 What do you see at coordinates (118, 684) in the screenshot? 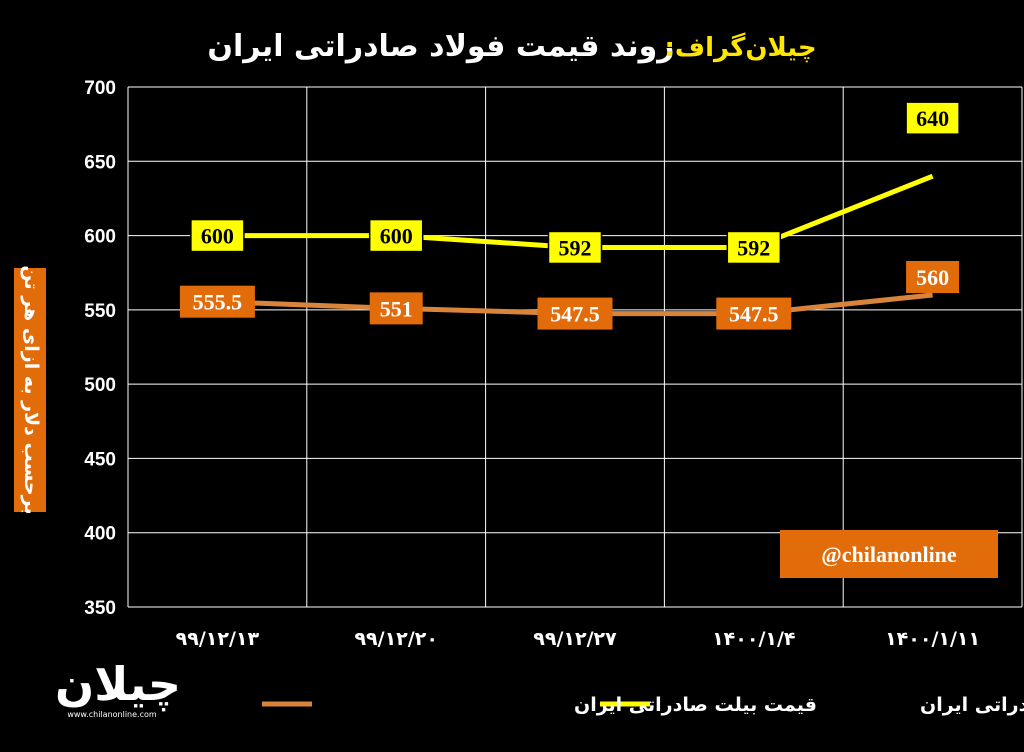
I see `logo-wordmark: چیلان` at bounding box center [118, 684].